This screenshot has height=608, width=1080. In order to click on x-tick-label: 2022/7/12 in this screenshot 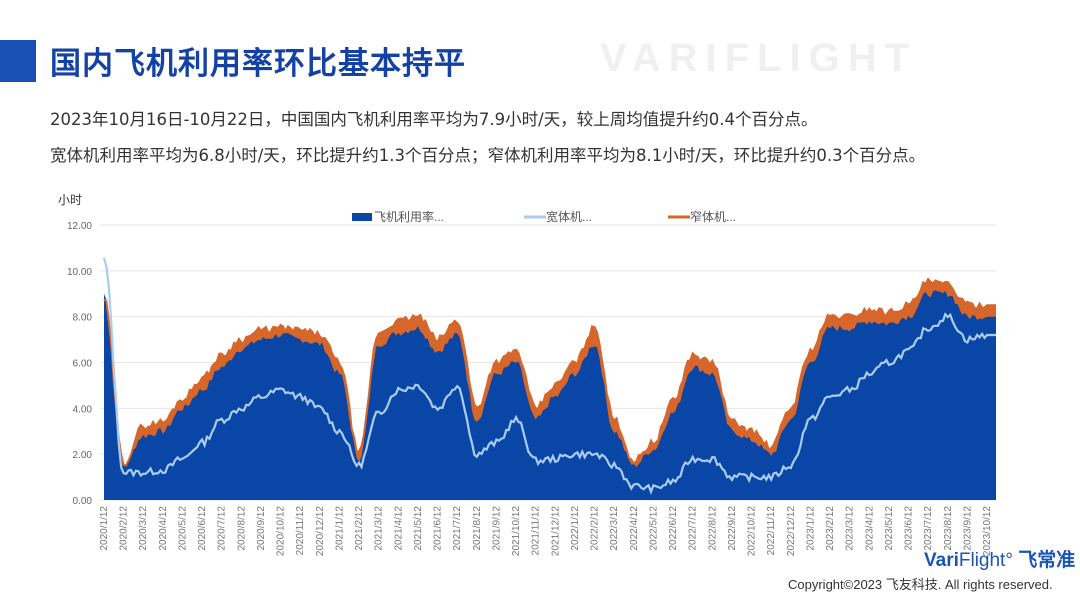, I will do `click(693, 528)`.